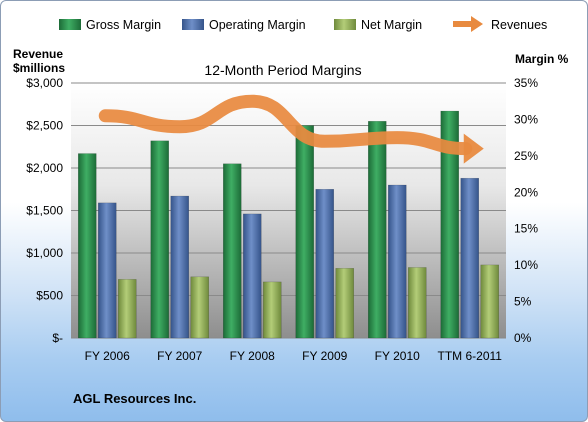 The image size is (588, 422). Describe the element at coordinates (526, 265) in the screenshot. I see `y-right-tick-label: 10%` at that location.